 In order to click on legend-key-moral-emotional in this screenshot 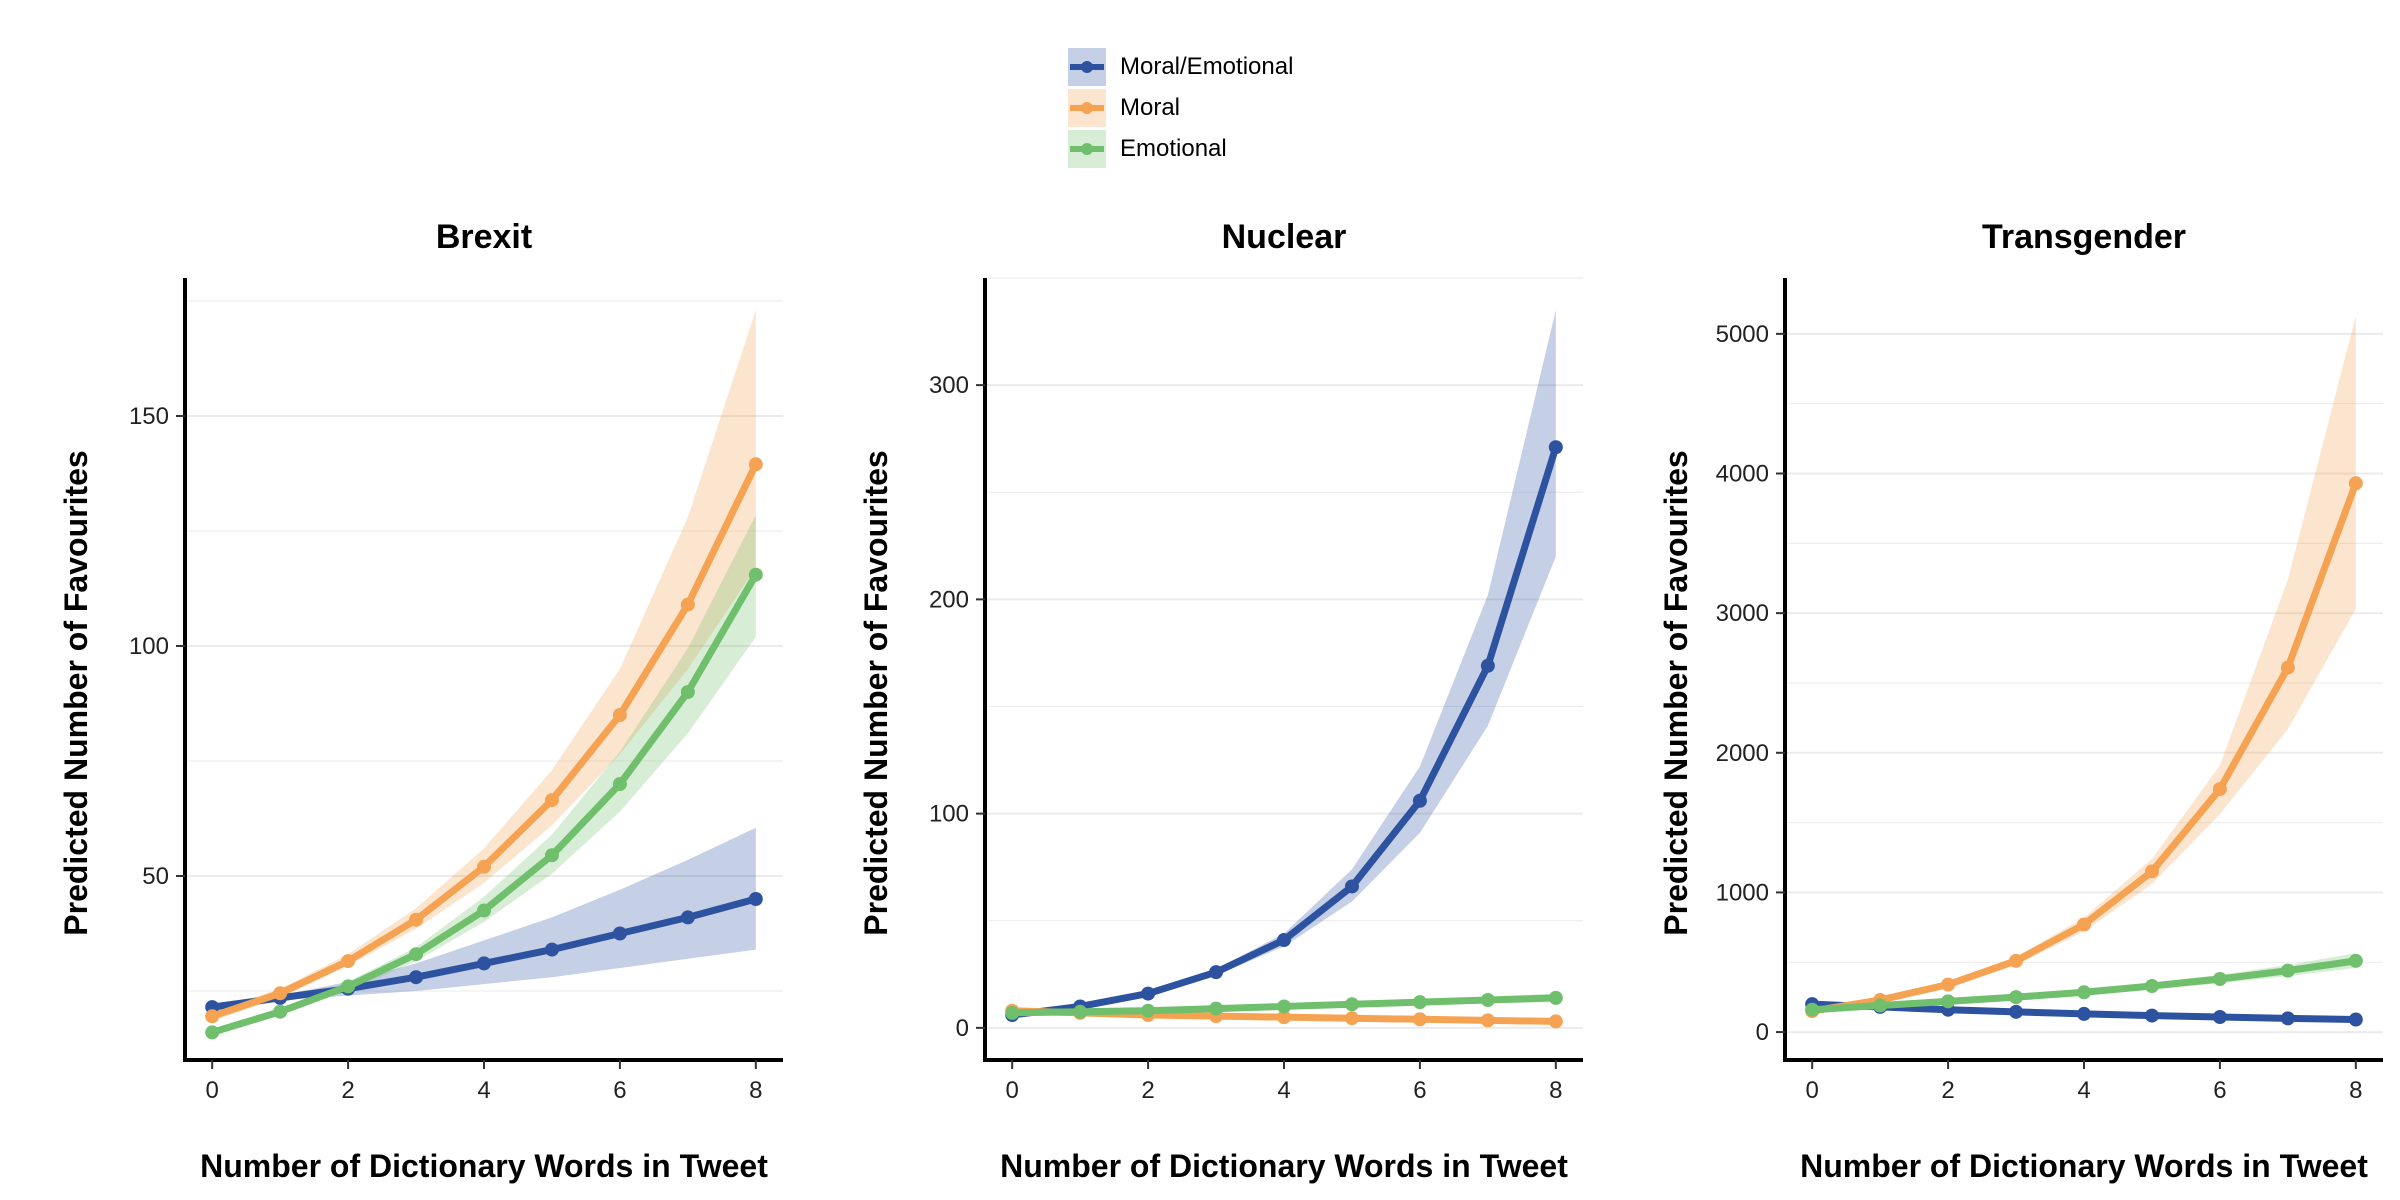, I will do `click(1087, 67)`.